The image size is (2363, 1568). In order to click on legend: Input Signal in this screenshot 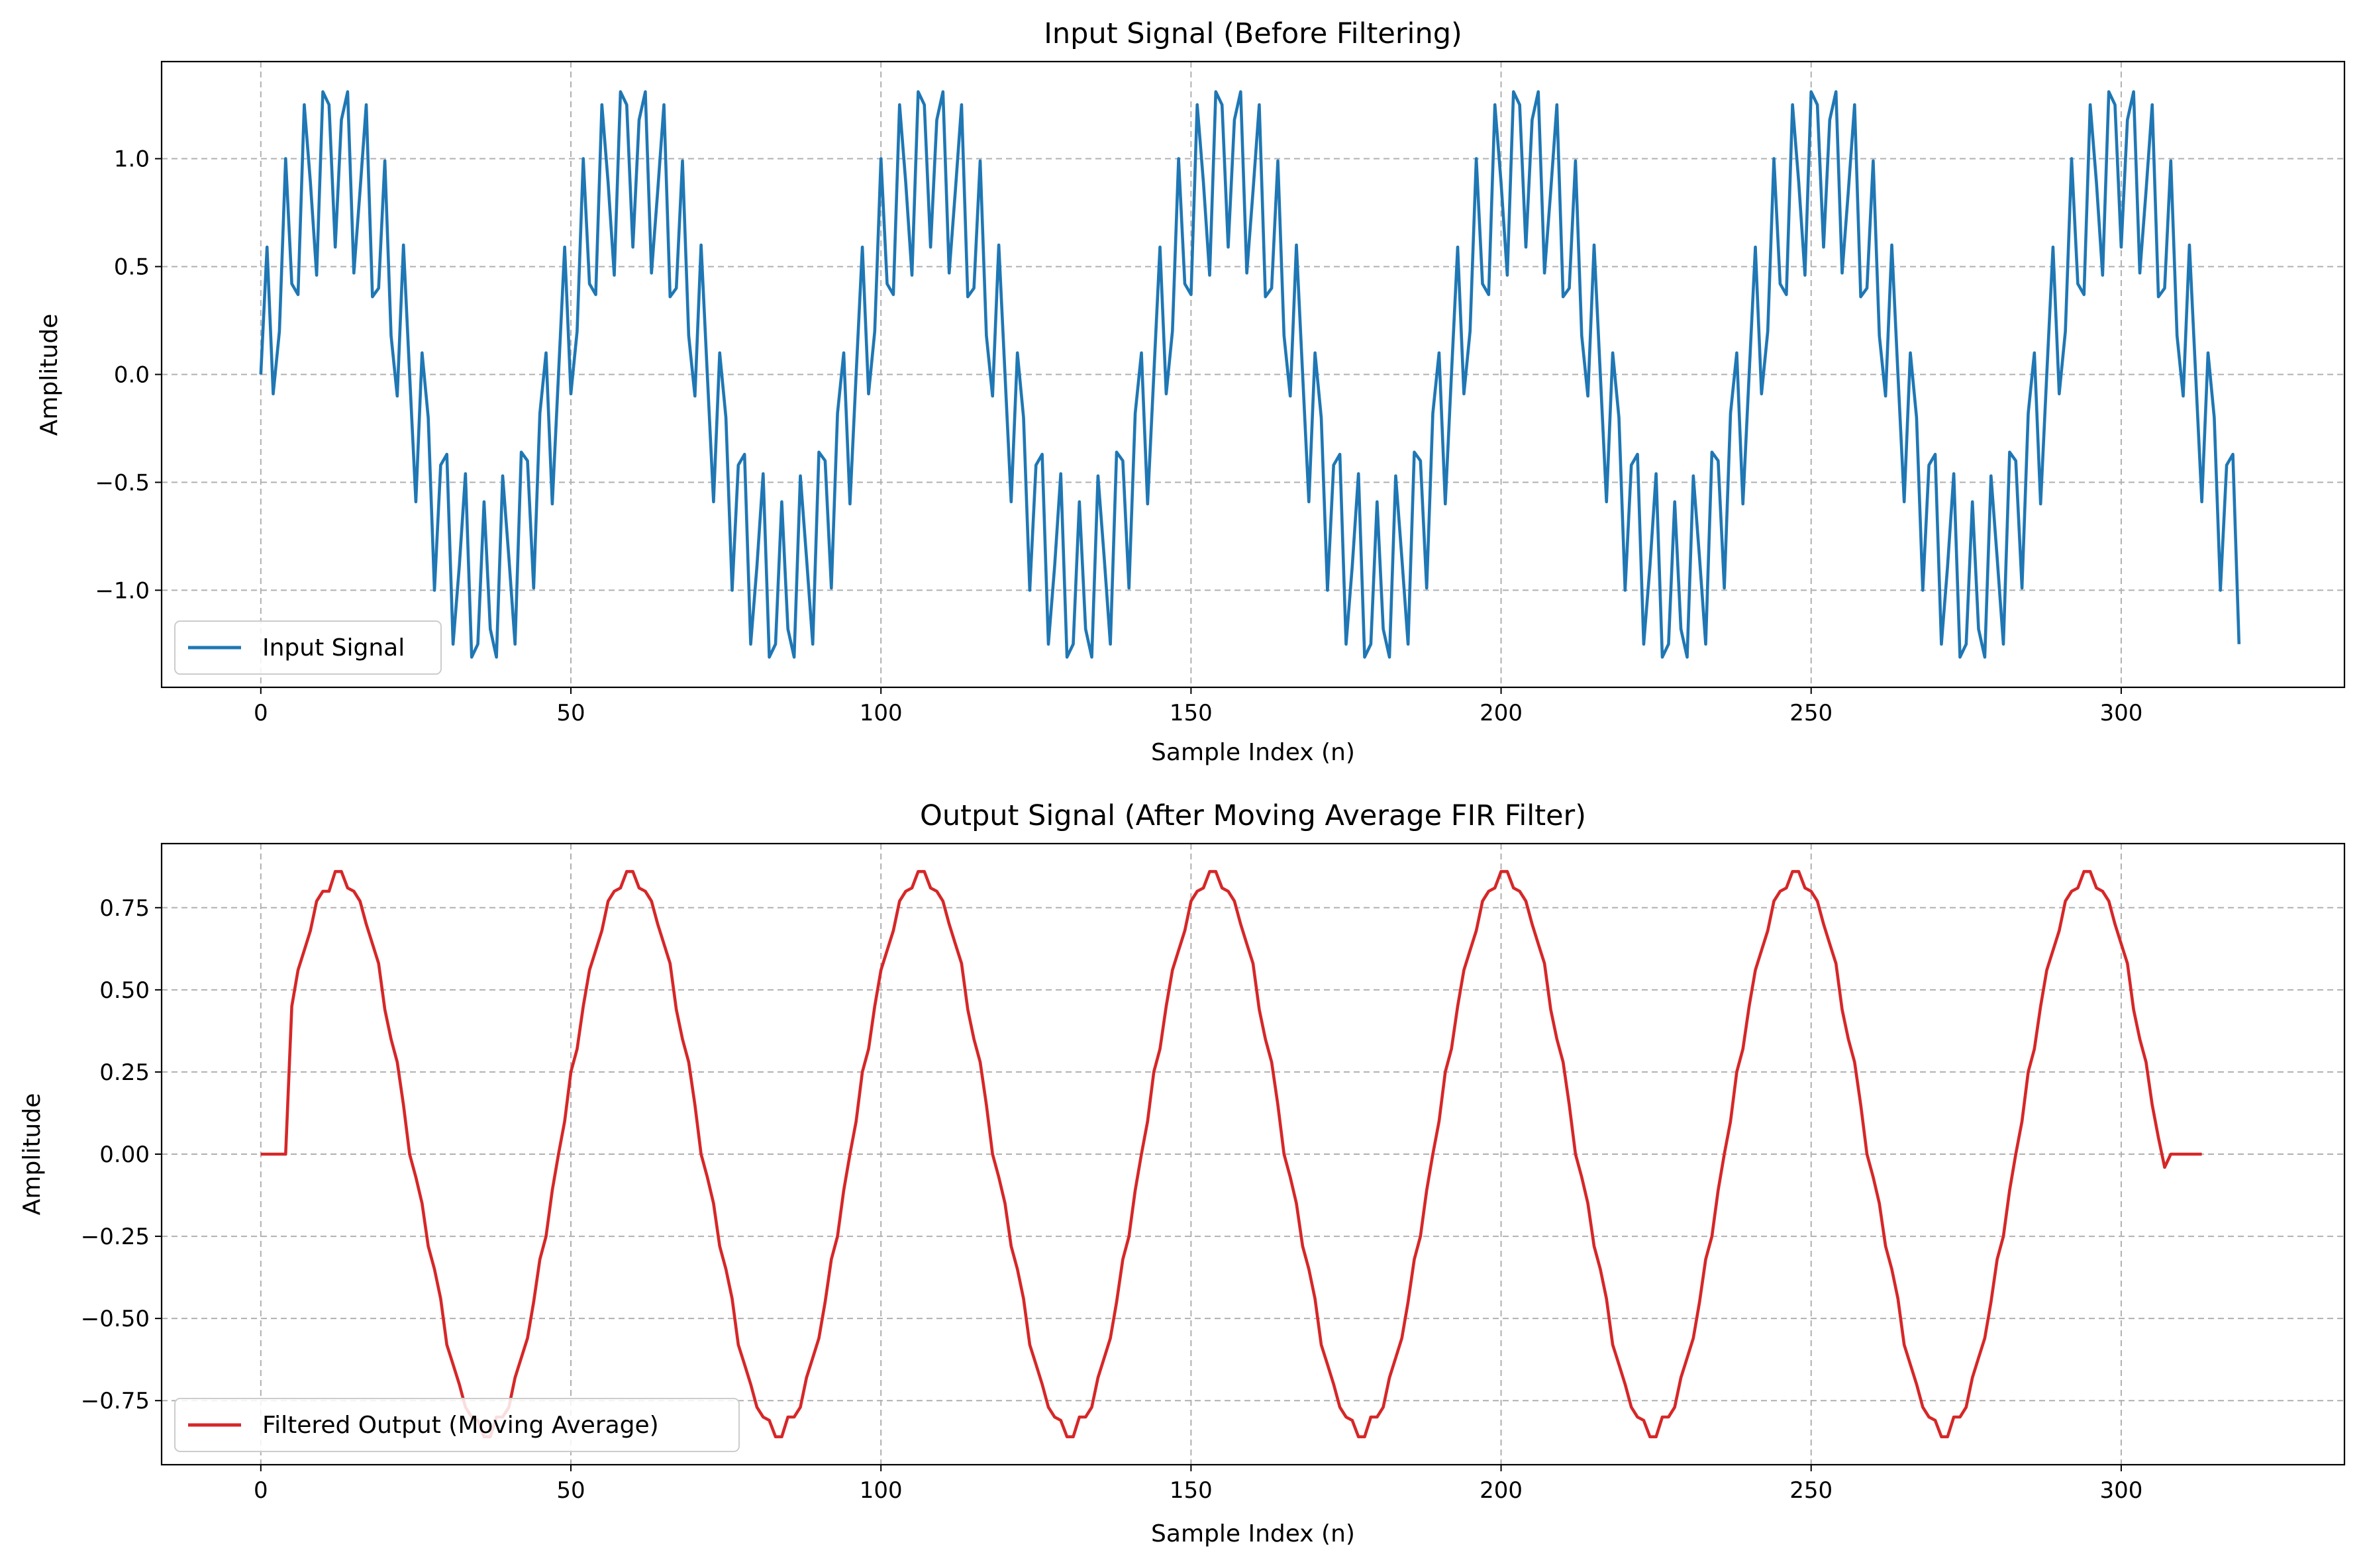, I will do `click(308, 647)`.